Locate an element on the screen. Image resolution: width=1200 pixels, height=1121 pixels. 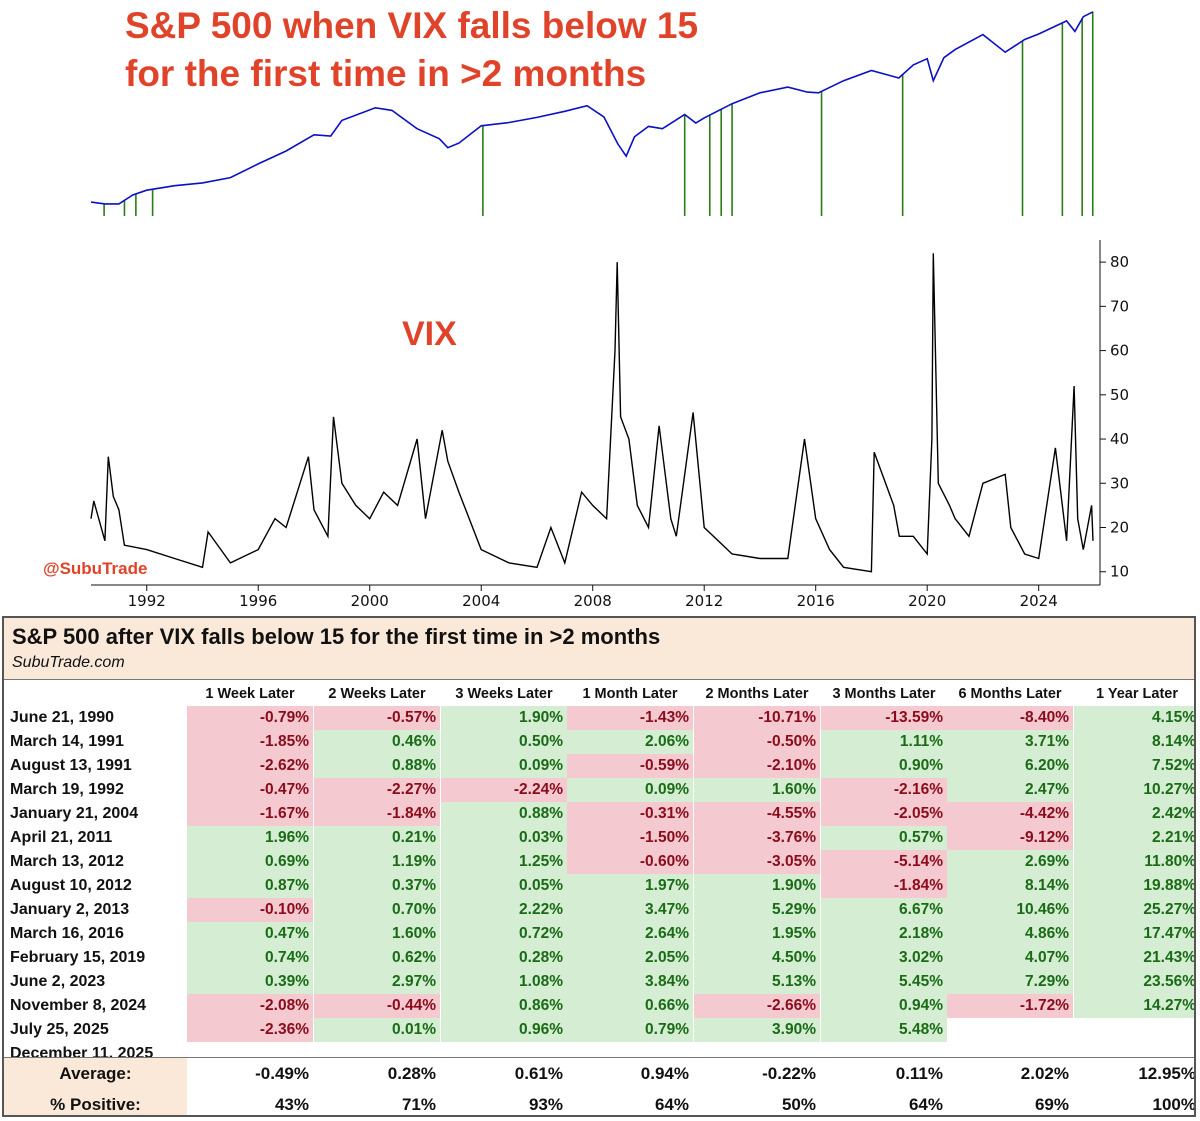
vix-y-tick-label: 30 is located at coordinates (1119, 483).